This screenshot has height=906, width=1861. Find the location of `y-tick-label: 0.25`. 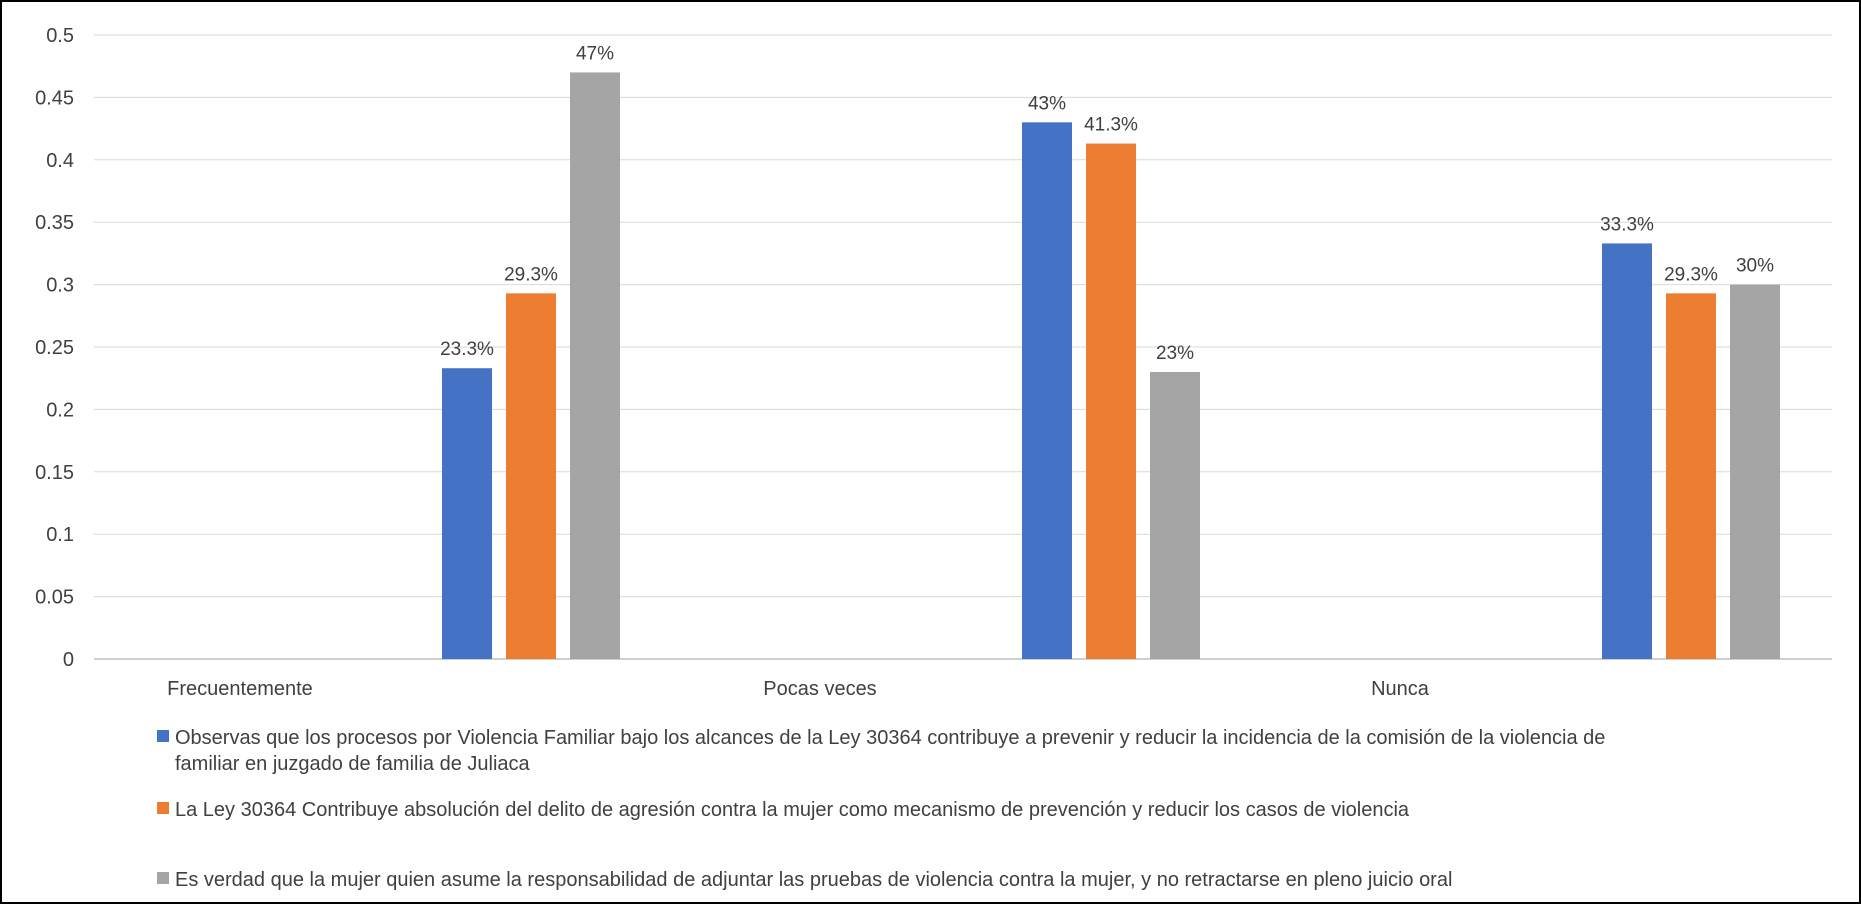

y-tick-label: 0.25 is located at coordinates (54, 348).